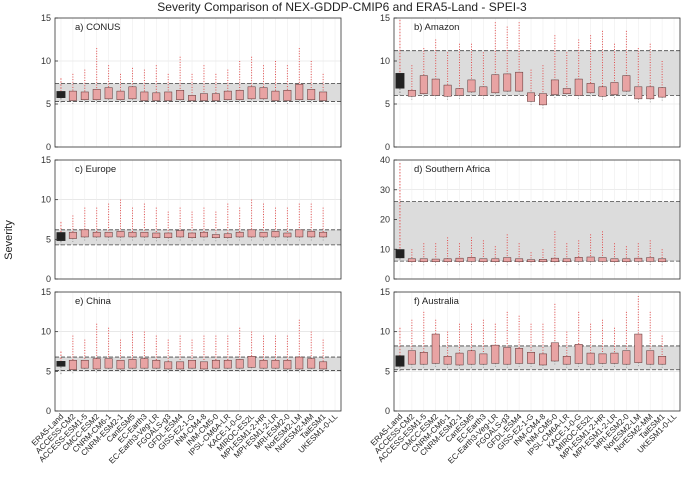 The height and width of the screenshot is (478, 685). What do you see at coordinates (9, 240) in the screenshot?
I see `y-axis-label: Severity` at bounding box center [9, 240].